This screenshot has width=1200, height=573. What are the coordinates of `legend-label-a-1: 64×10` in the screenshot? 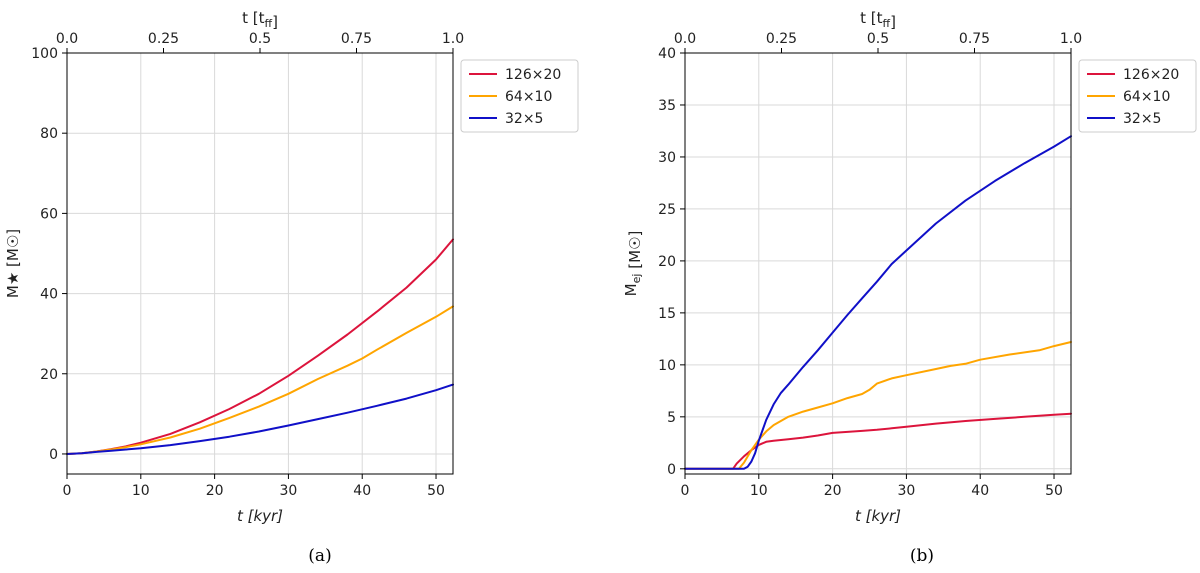 It's located at (528, 97).